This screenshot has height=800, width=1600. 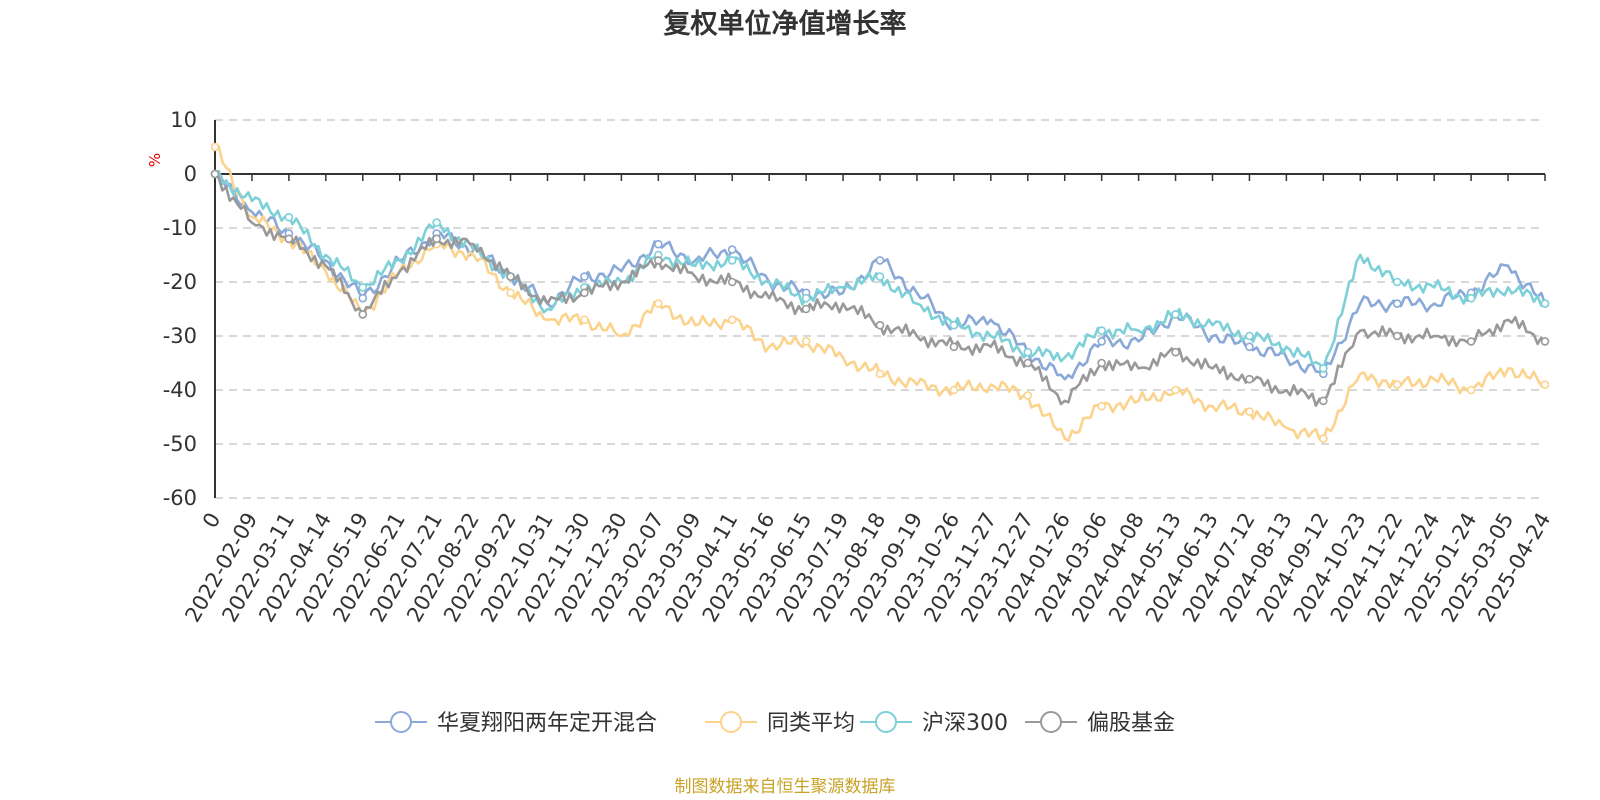 What do you see at coordinates (811, 723) in the screenshot?
I see `legend-label: 同类平均` at bounding box center [811, 723].